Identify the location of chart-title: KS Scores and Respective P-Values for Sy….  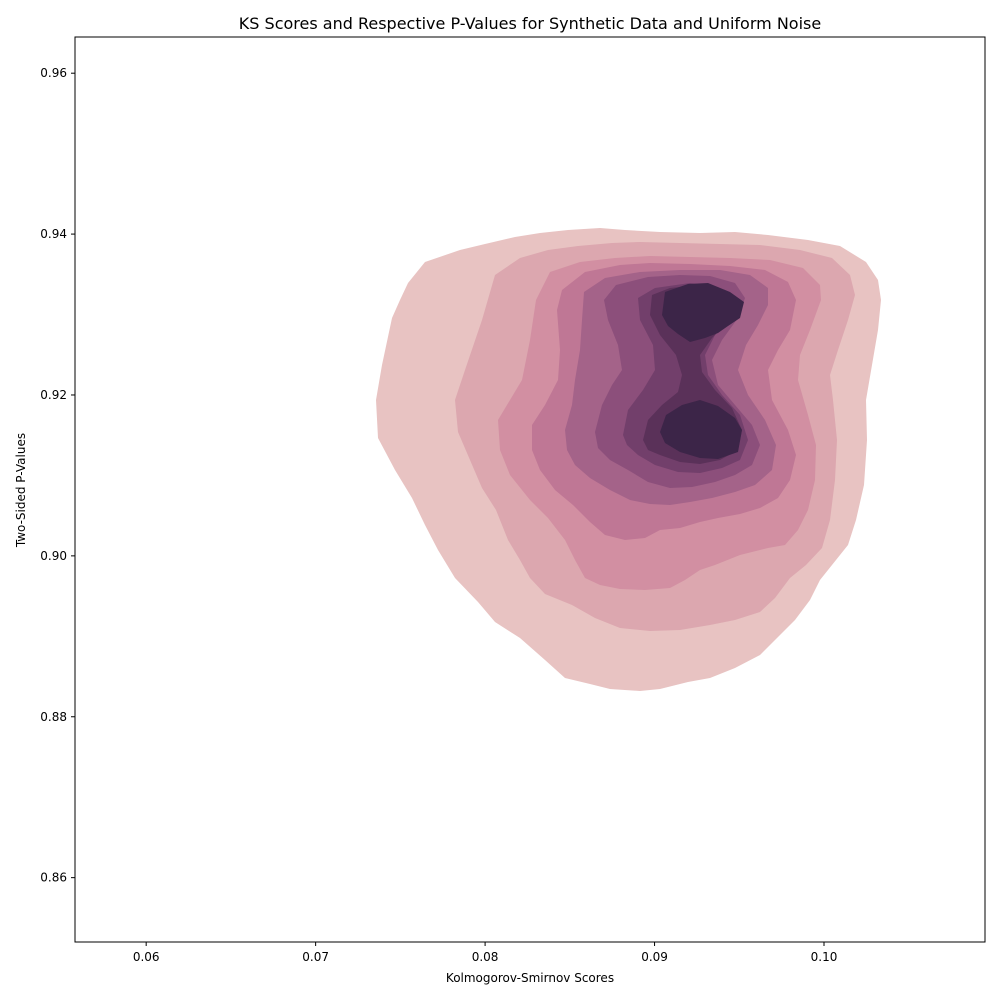
(530, 23).